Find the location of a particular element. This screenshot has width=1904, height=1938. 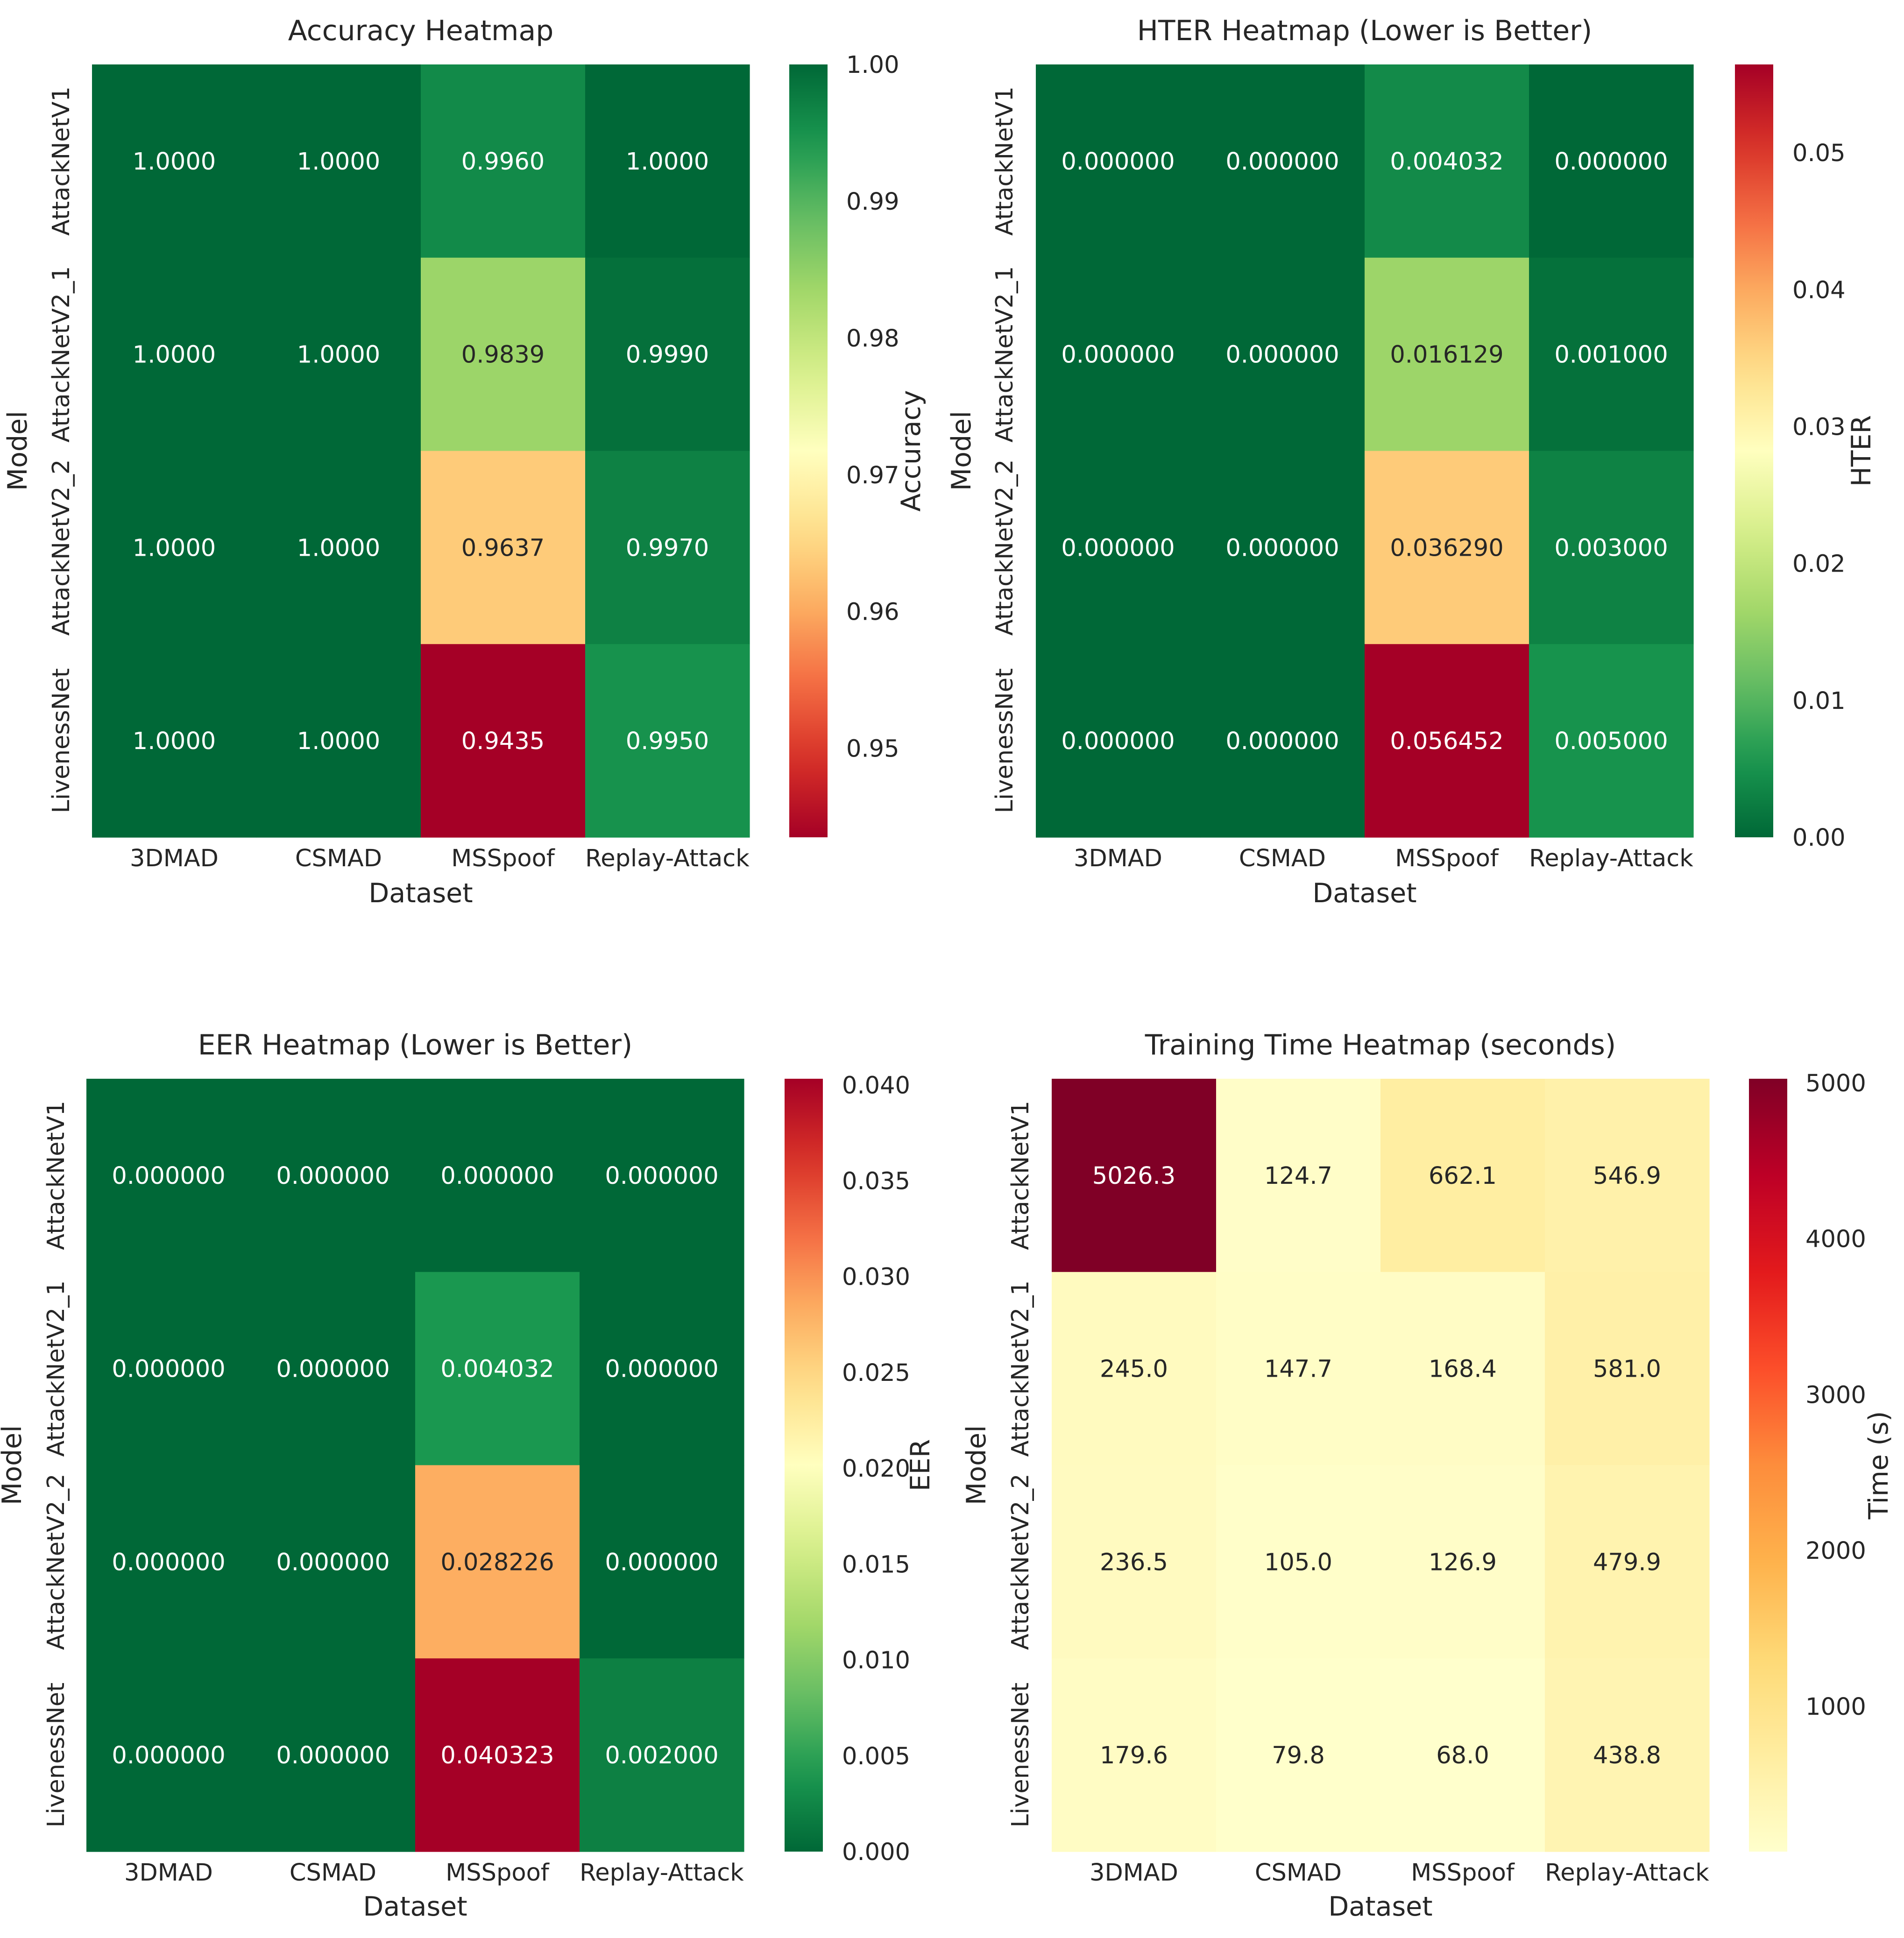

colorbar-tick-label: 0.015 is located at coordinates (876, 1564).